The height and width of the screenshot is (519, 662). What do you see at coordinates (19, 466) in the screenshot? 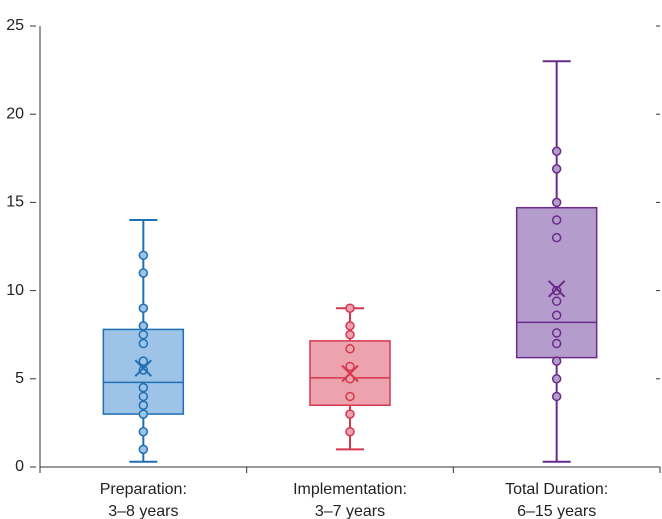
I see `y-tick-label: 0` at bounding box center [19, 466].